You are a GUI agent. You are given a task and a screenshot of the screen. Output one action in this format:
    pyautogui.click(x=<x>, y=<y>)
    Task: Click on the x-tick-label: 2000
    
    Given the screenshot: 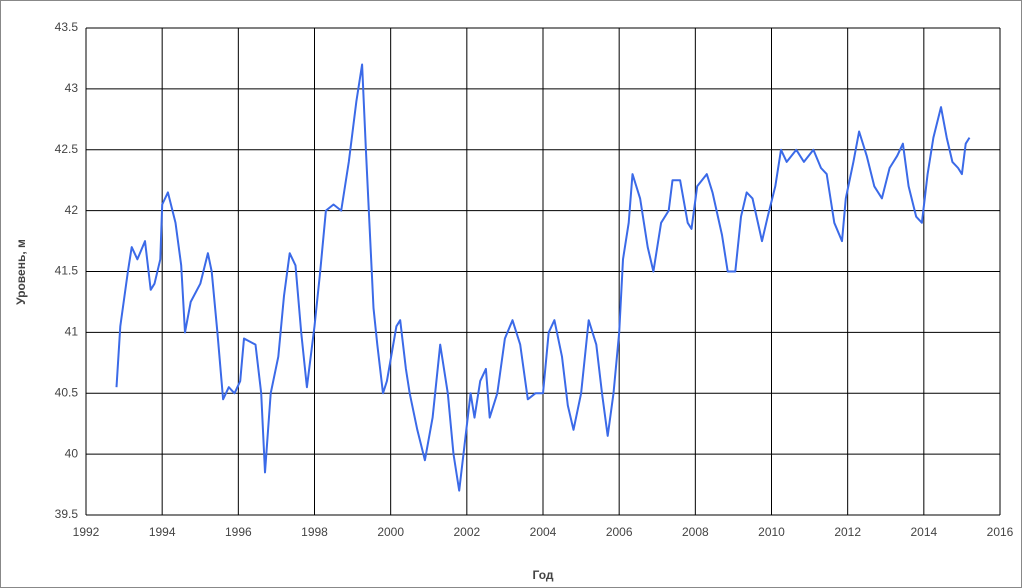 What is the action you would take?
    pyautogui.click(x=390, y=532)
    